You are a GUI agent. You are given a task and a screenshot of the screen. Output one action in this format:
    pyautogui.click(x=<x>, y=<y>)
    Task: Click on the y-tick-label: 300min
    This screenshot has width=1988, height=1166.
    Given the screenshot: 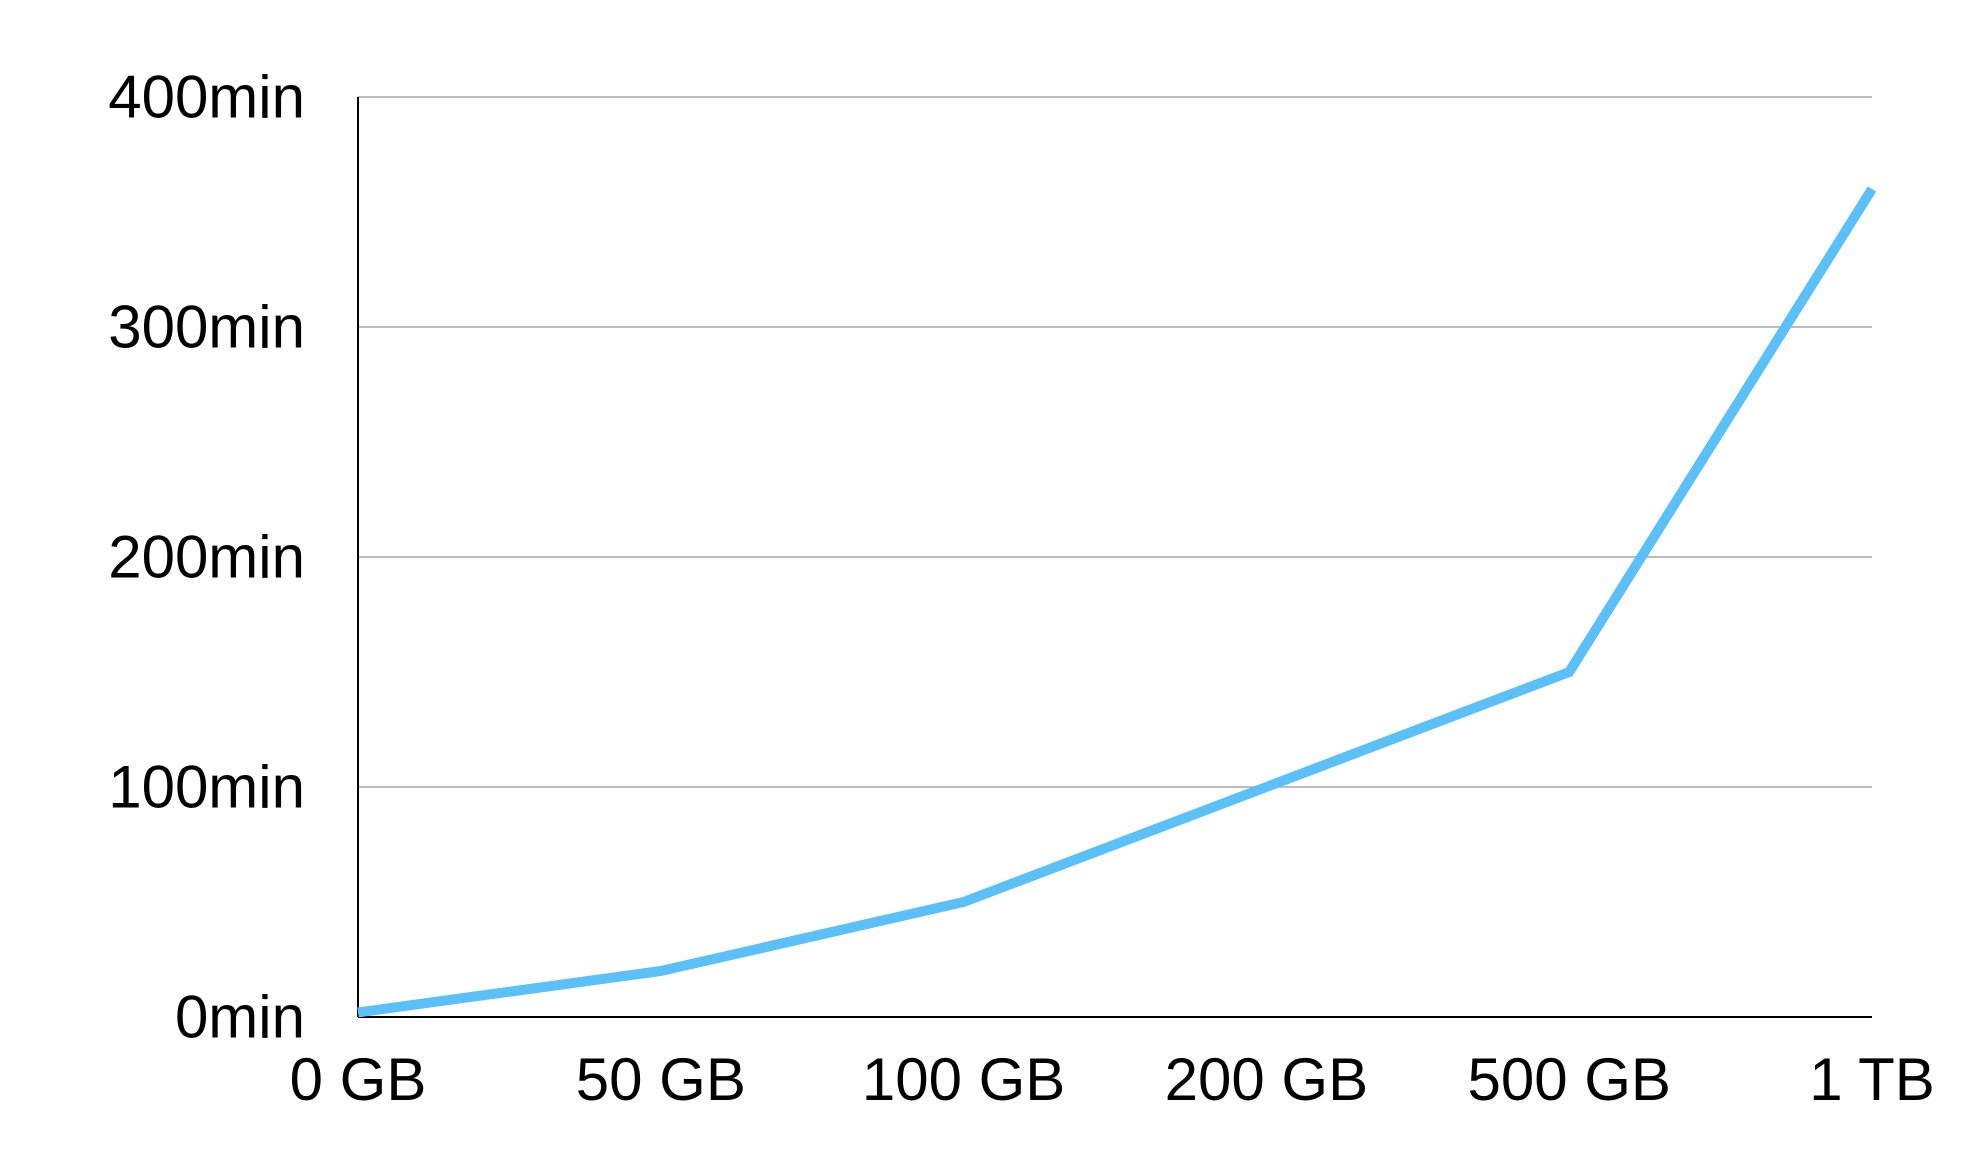 What is the action you would take?
    pyautogui.click(x=206, y=327)
    